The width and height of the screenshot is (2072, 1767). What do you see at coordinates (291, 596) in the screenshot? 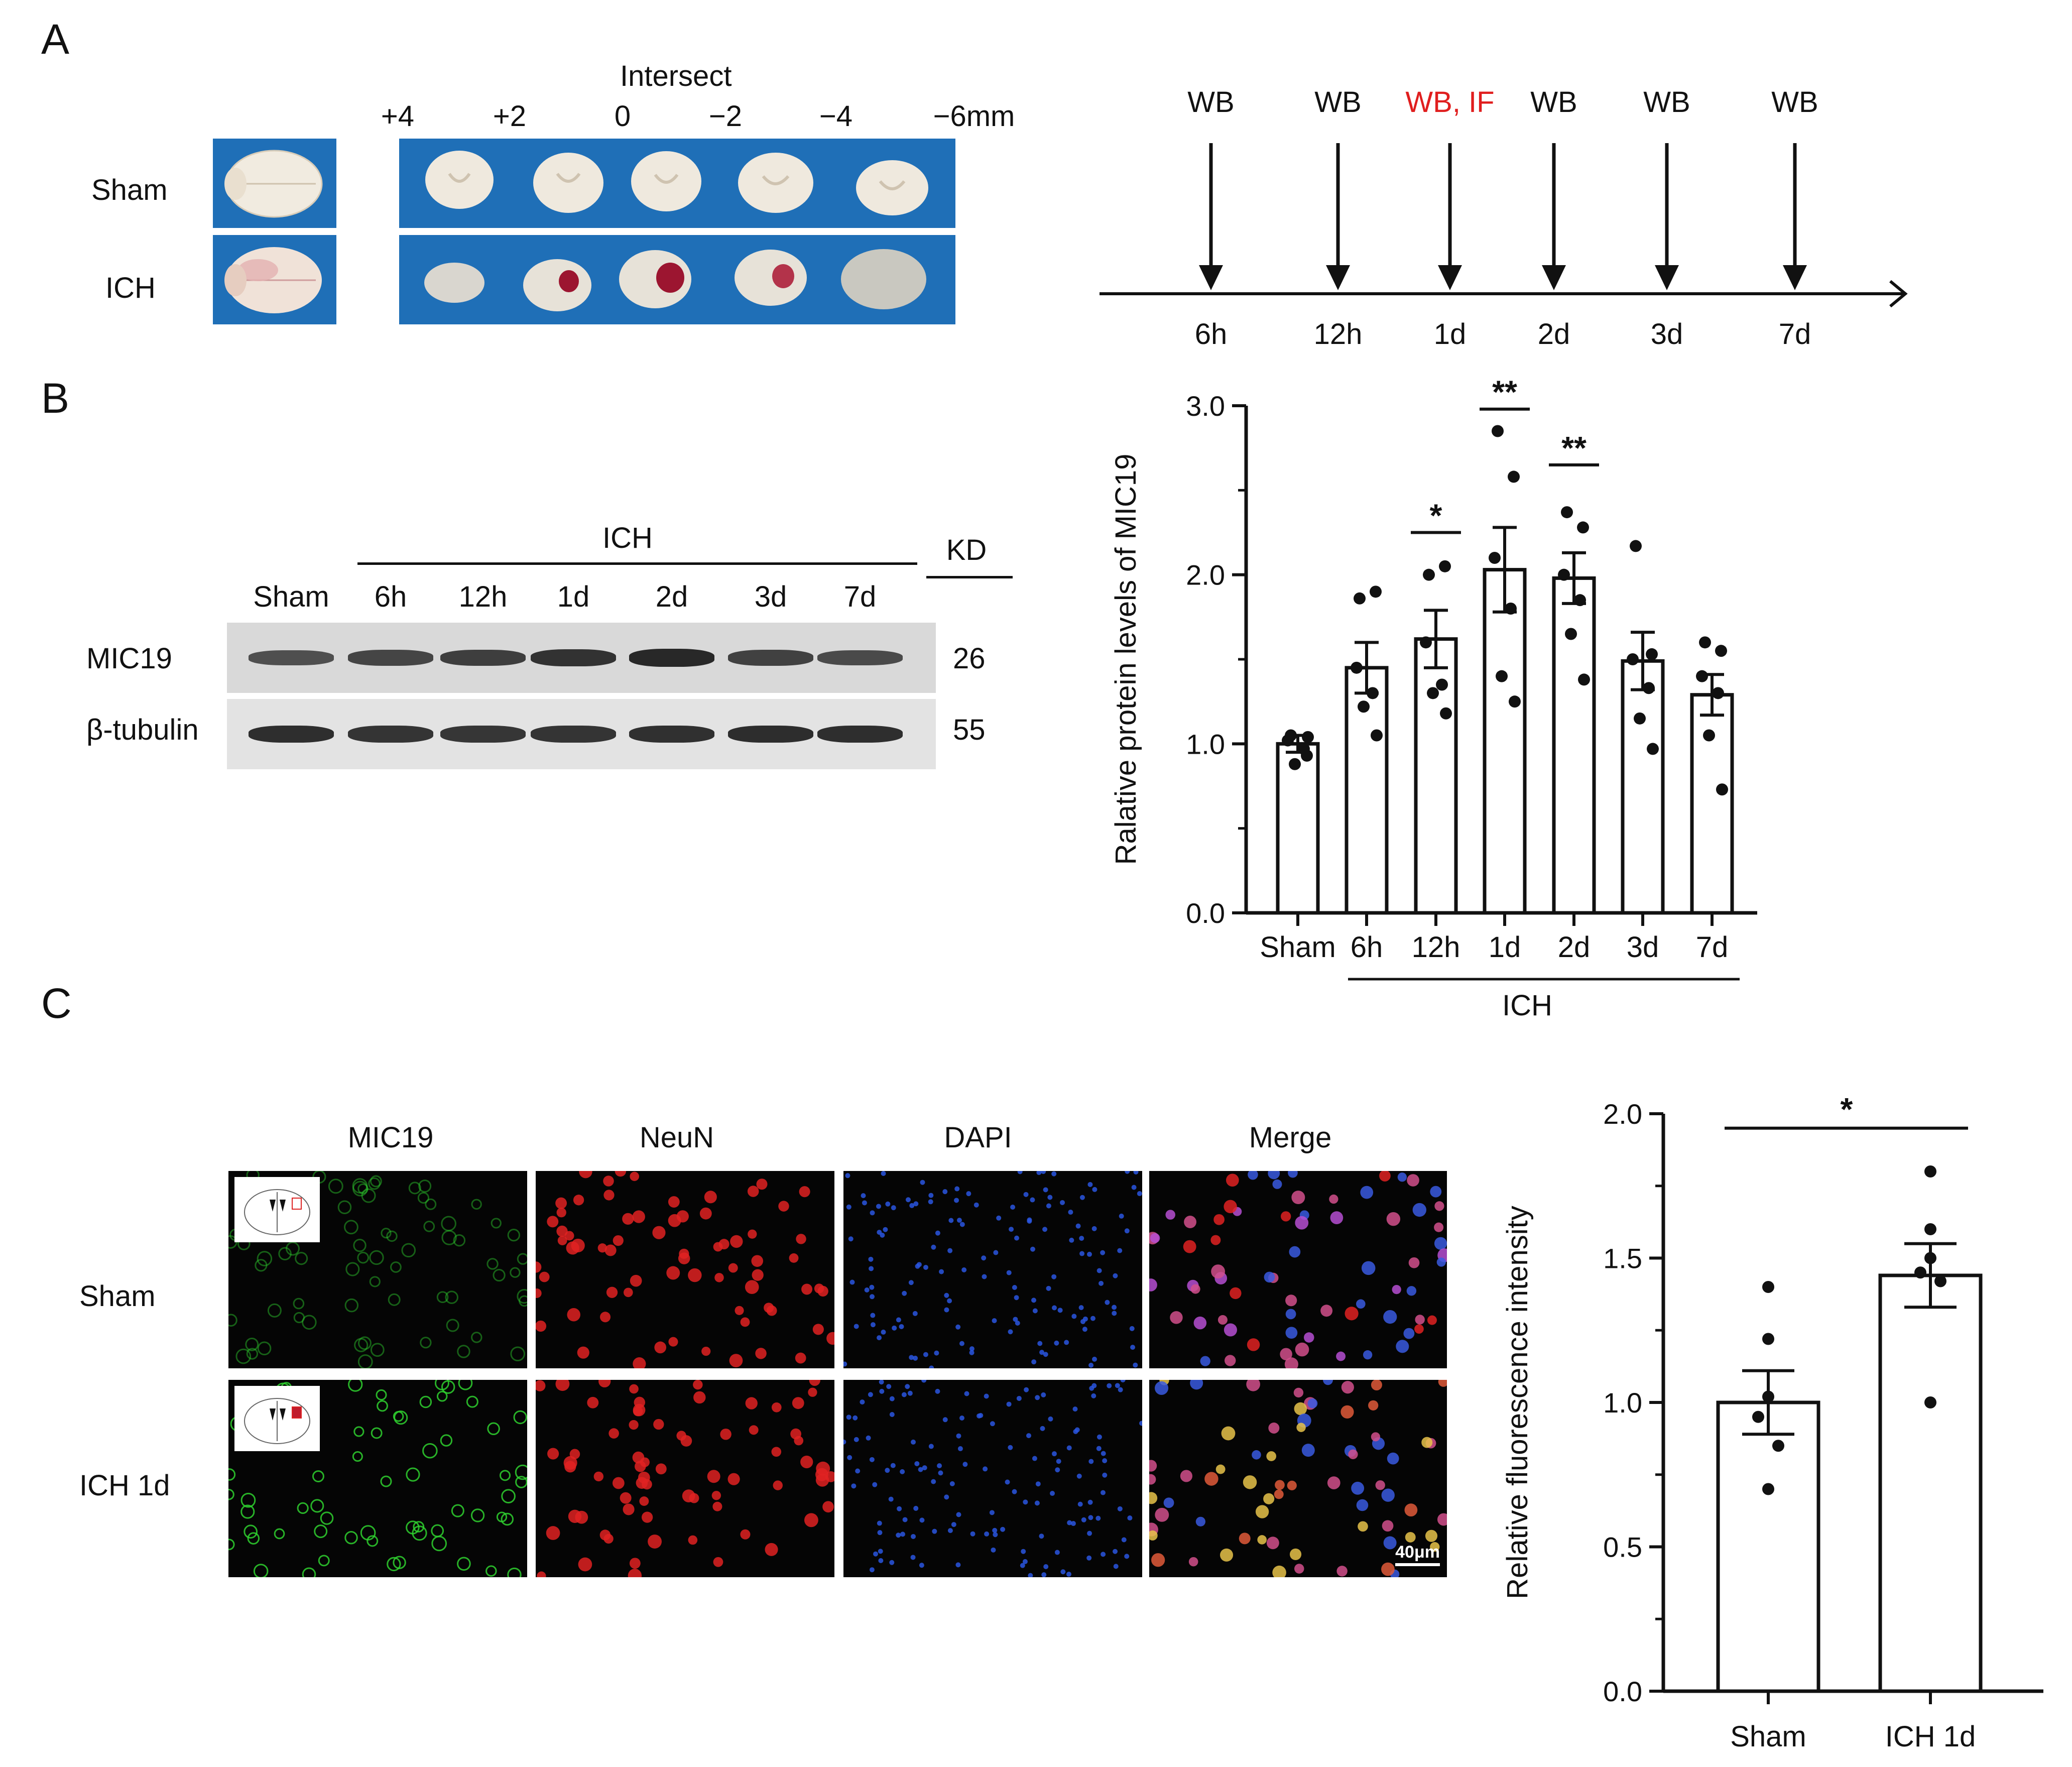
I see `blot-lane-label: Sham` at bounding box center [291, 596].